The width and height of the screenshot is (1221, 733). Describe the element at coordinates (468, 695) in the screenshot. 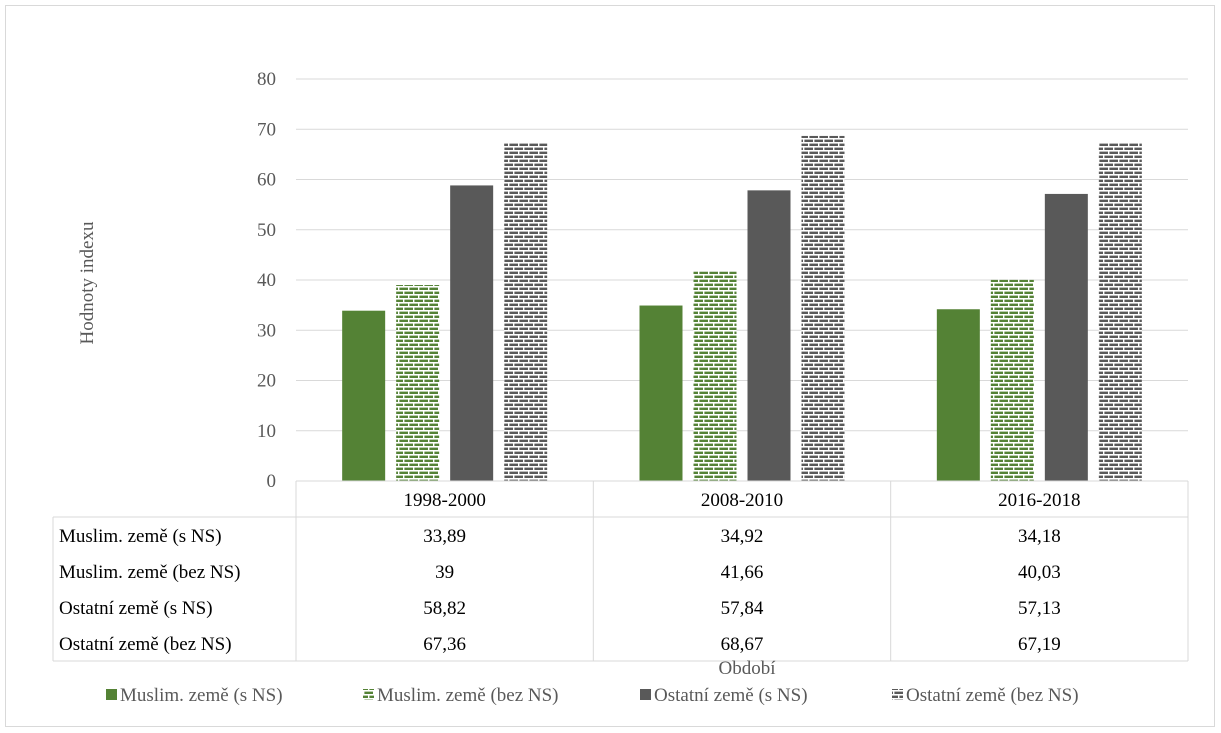

I see `legend-item: Muslim. země (bez NS)` at that location.